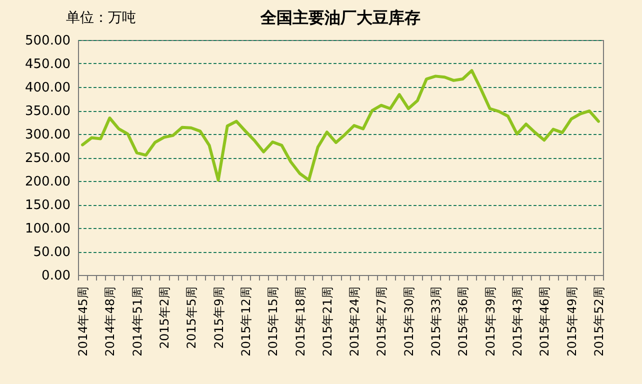 This screenshot has width=642, height=384. What do you see at coordinates (47, 41) in the screenshot?
I see `y-tick-label: 500.00` at bounding box center [47, 41].